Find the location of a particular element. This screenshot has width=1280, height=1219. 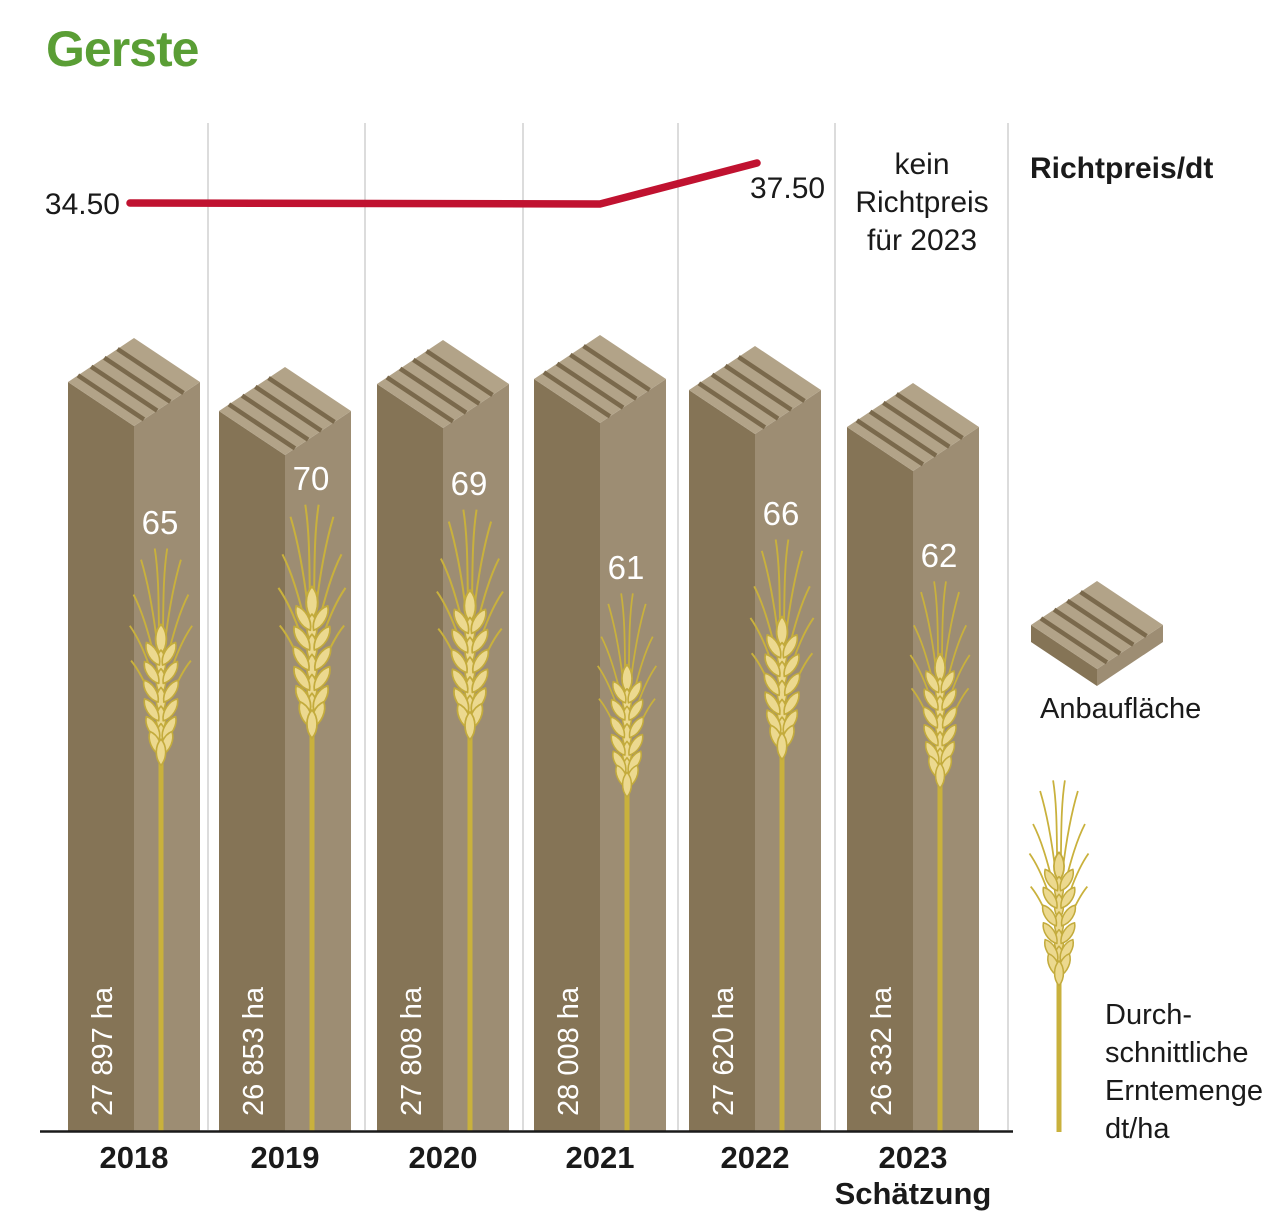

yield-value: 70 is located at coordinates (311, 478).